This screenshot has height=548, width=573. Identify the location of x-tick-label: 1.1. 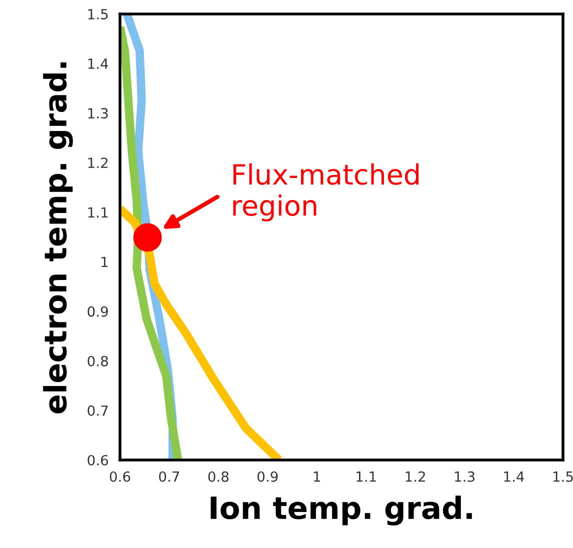
(366, 477).